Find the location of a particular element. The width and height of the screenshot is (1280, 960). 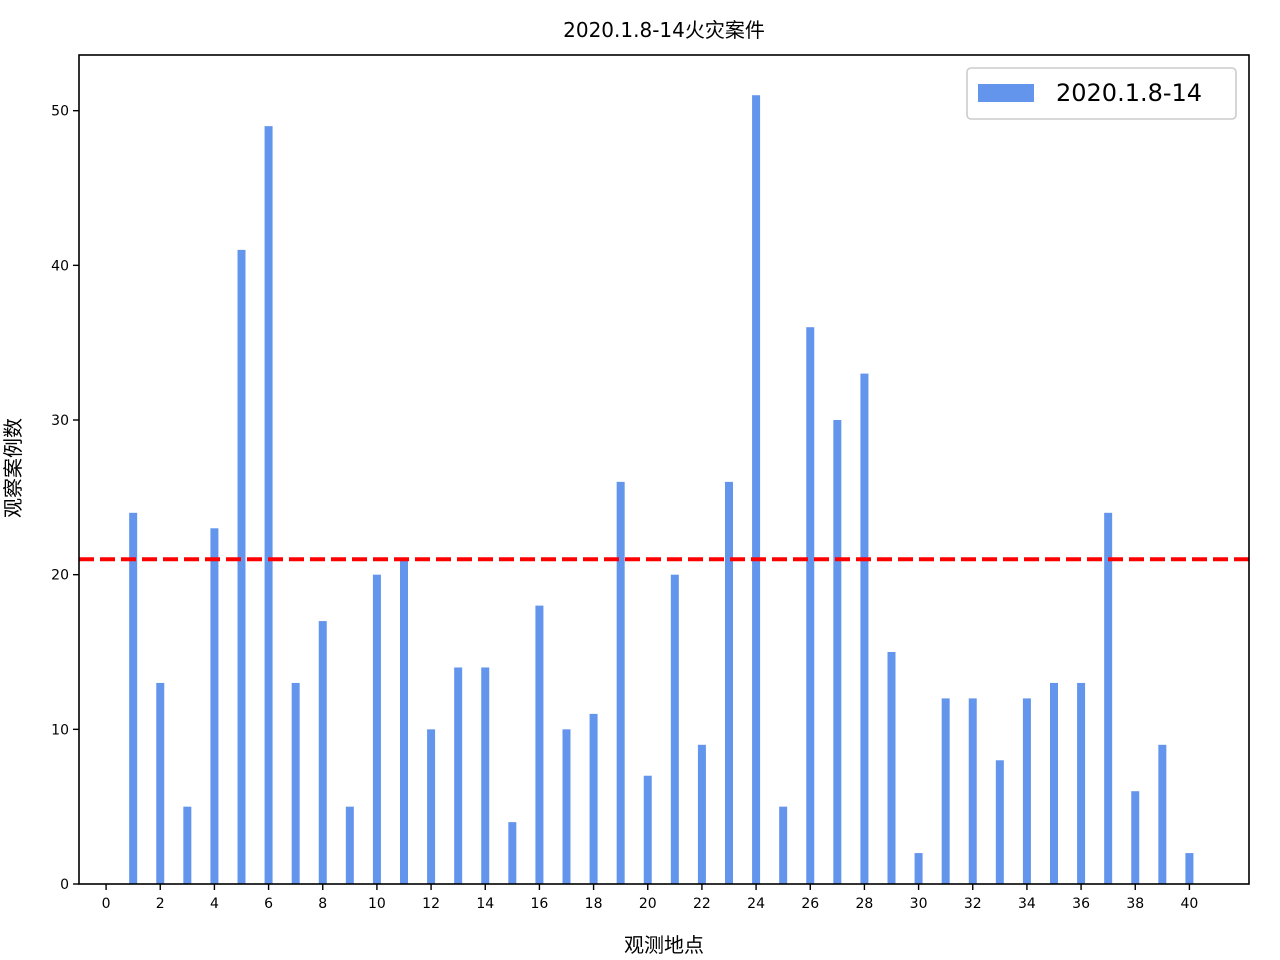

chart-title: 2020.1.8-14火灾案件 is located at coordinates (664, 30).